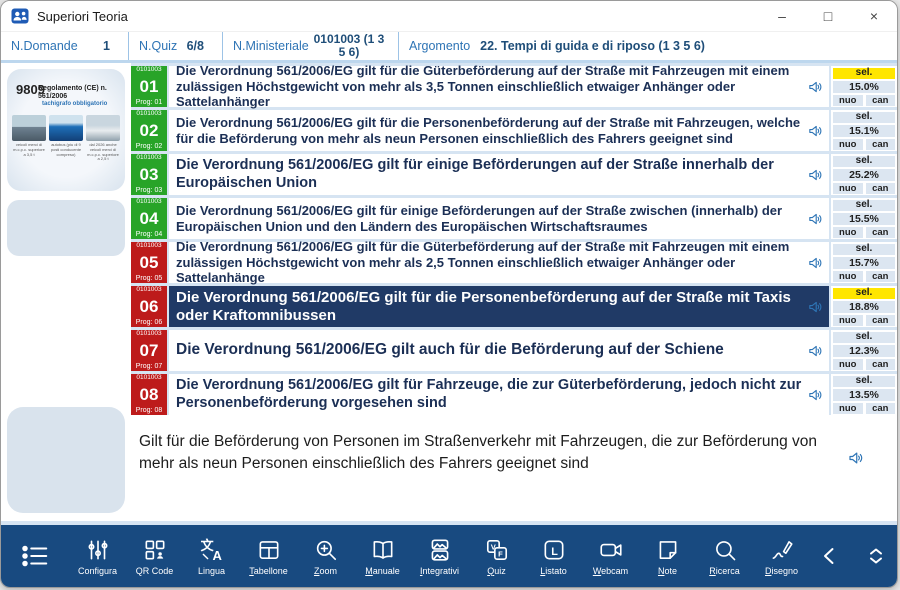  What do you see at coordinates (781, 556) in the screenshot?
I see `disegno-button: Disegno` at bounding box center [781, 556].